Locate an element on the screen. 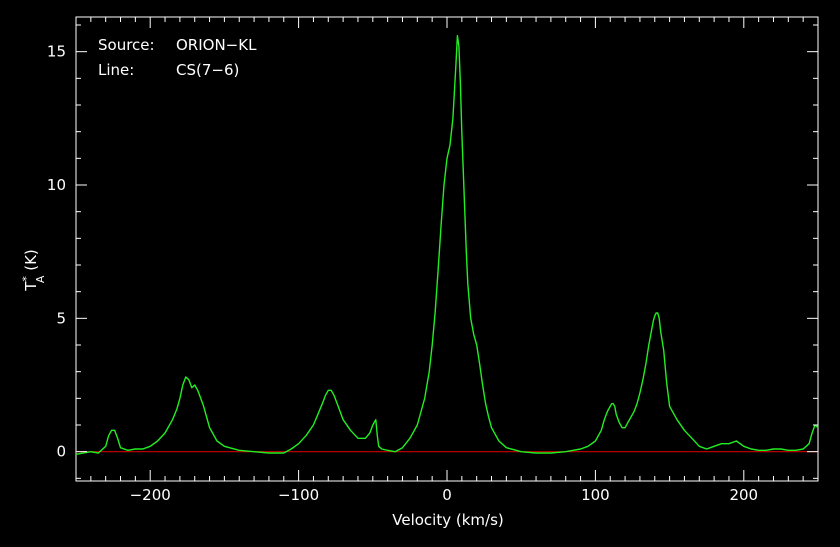  x-tick-label: 100 is located at coordinates (595, 495).